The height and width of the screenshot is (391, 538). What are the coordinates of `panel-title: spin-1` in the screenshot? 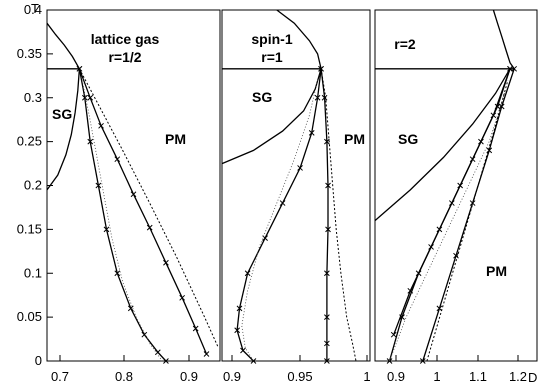 It's located at (271, 39).